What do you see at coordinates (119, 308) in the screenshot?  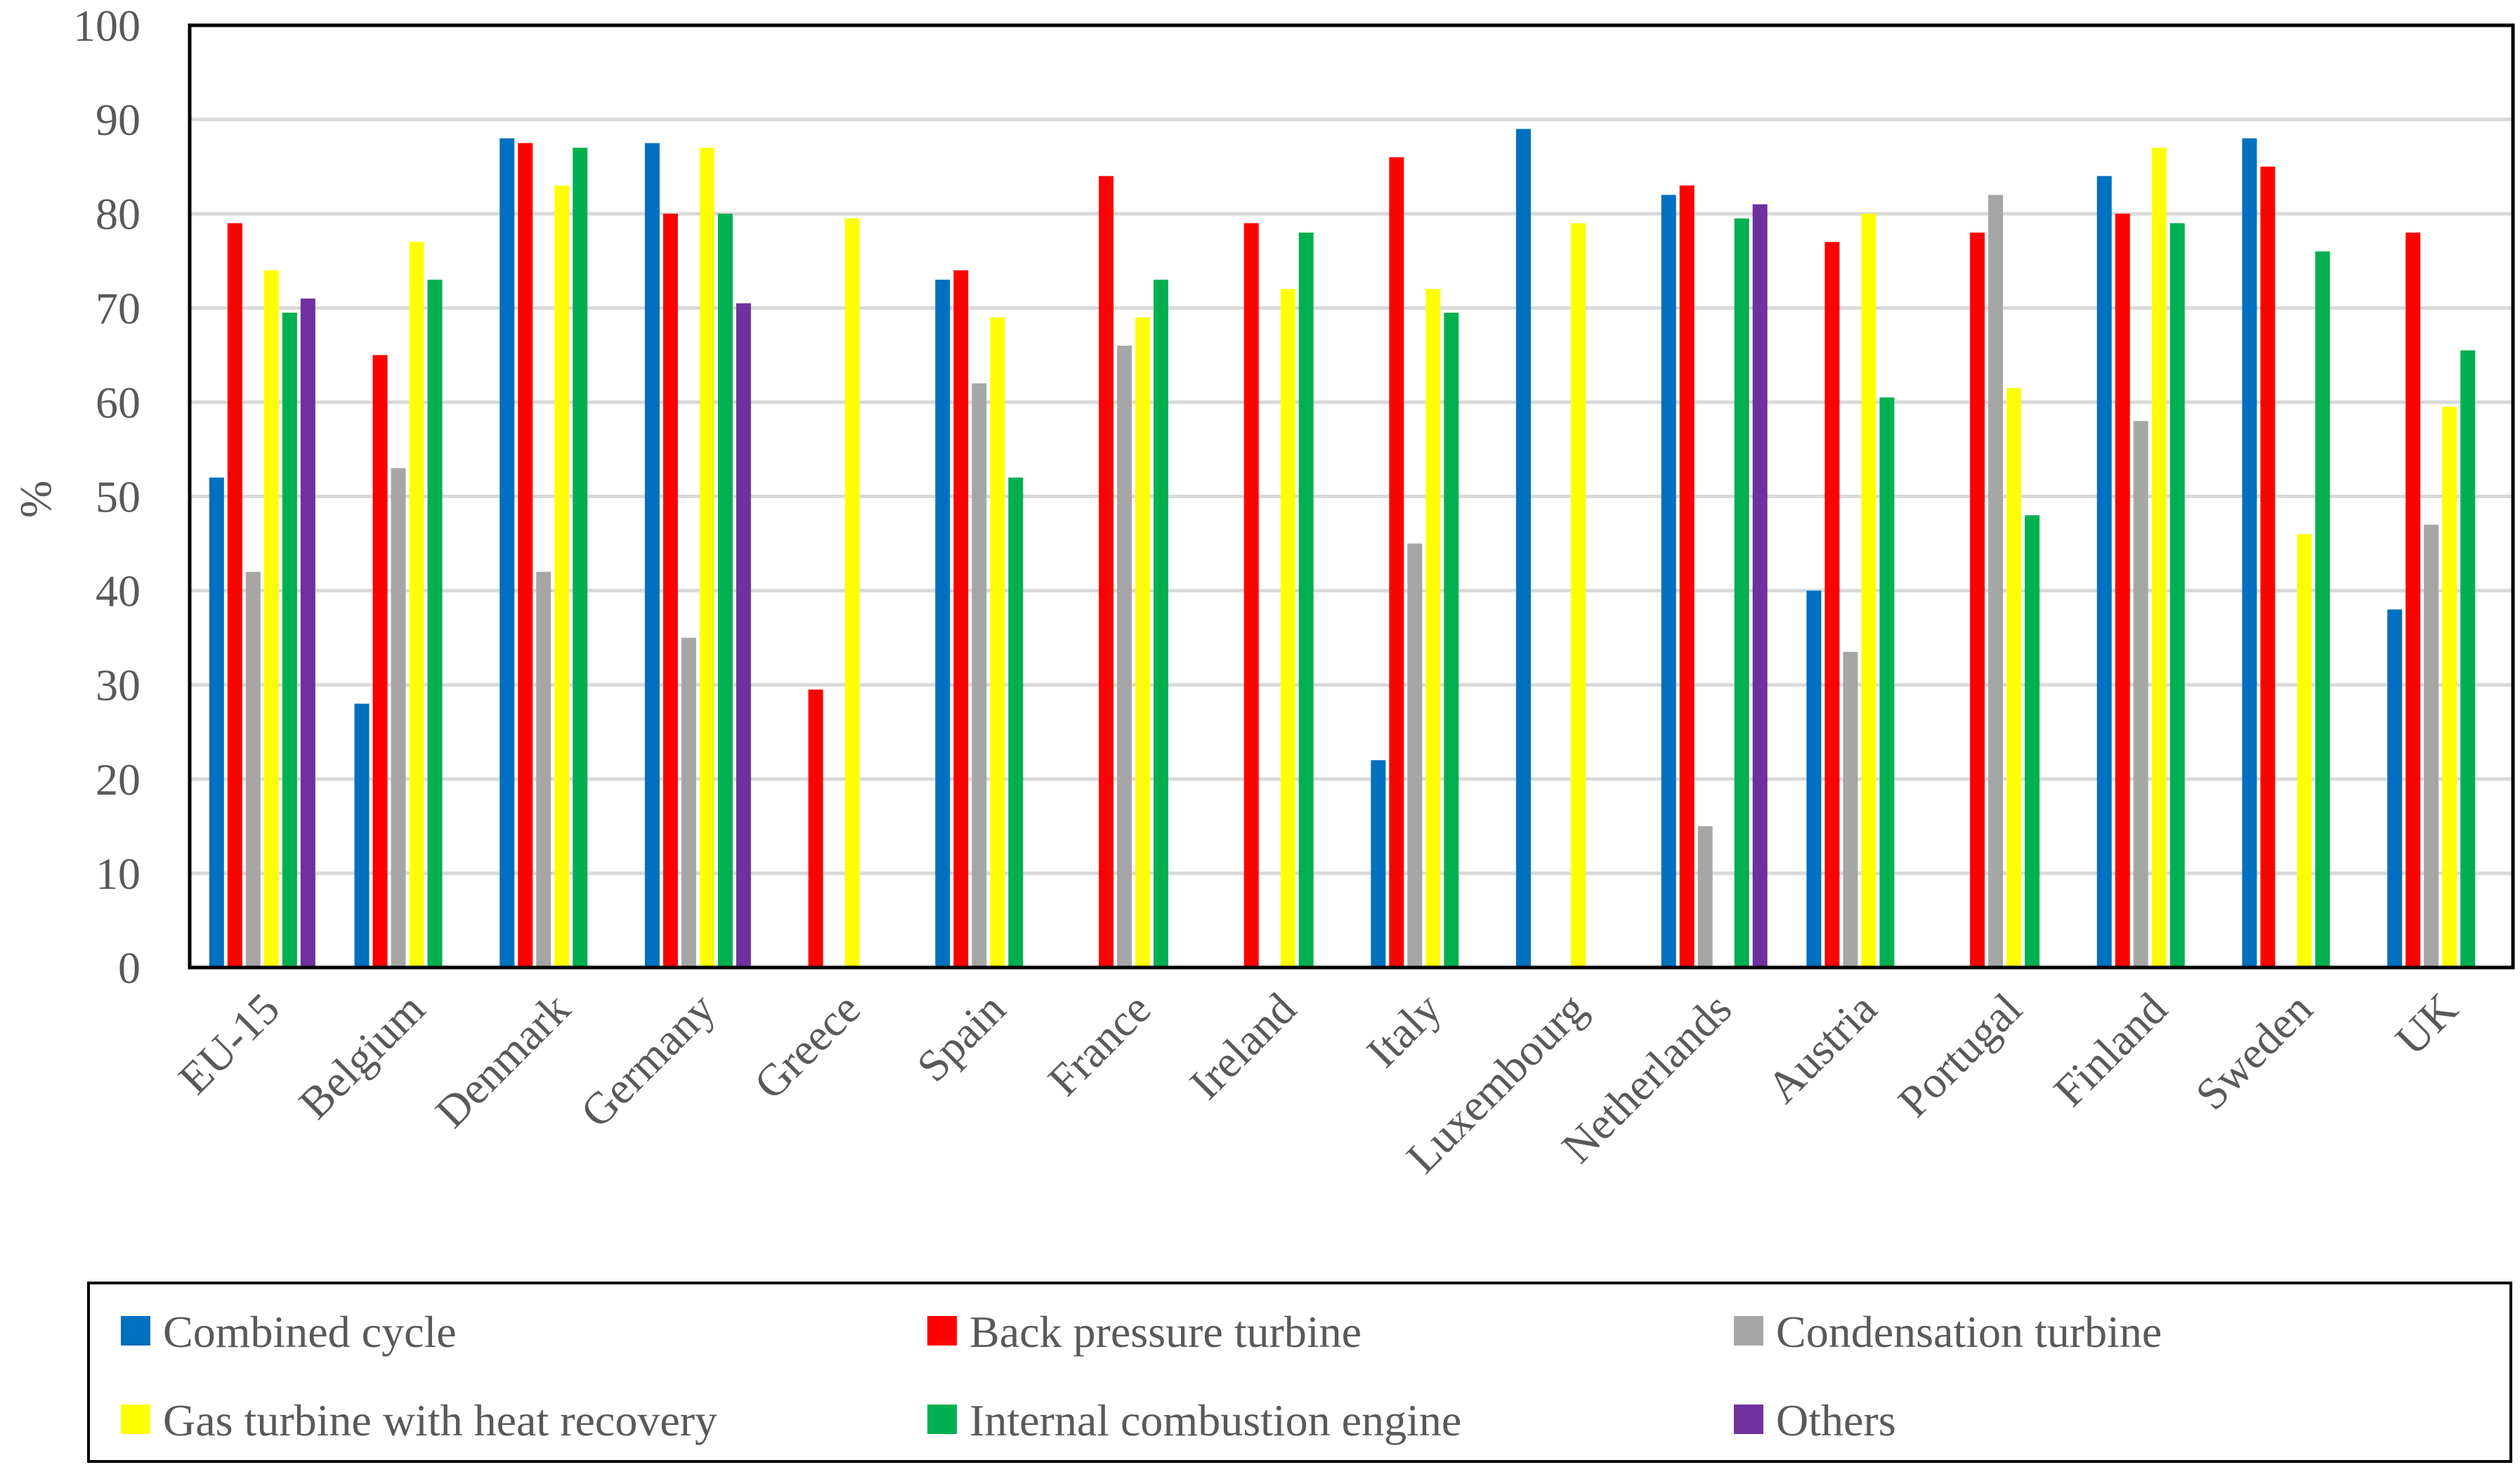 I see `y-tick-label: 70` at bounding box center [119, 308].